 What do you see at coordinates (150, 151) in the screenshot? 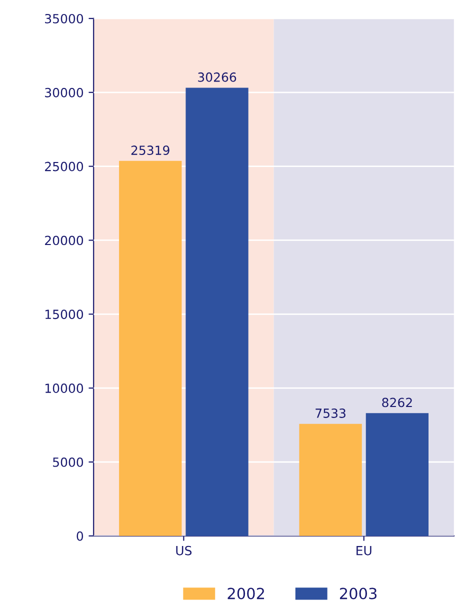
I see `data-label: 25319` at bounding box center [150, 151].